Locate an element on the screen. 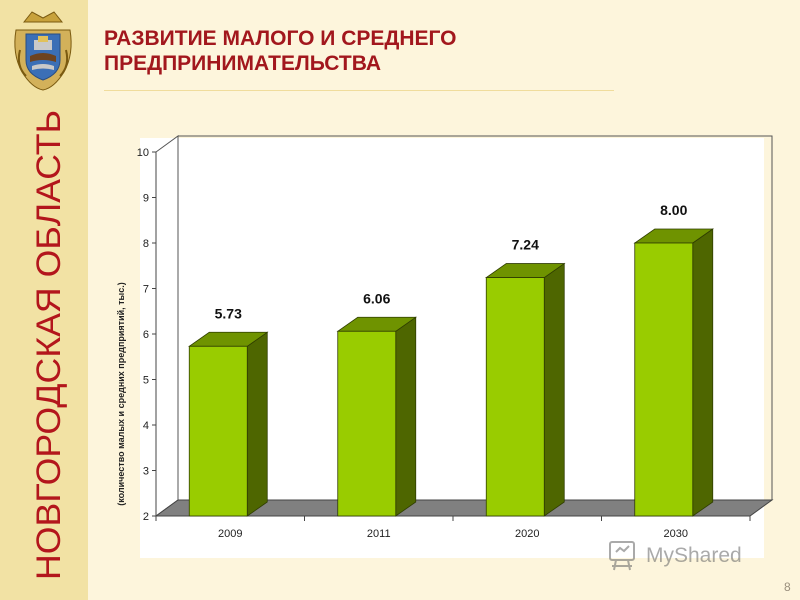  sidebar: НОВГОРОДСКАЯ ОБЛАСТЬ is located at coordinates (44, 300).